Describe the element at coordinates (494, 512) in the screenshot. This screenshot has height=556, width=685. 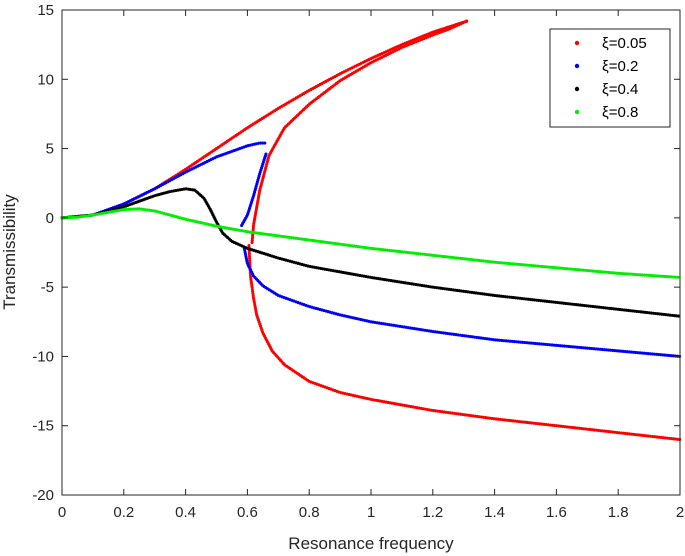
I see `x-tick-label: 1.4` at that location.